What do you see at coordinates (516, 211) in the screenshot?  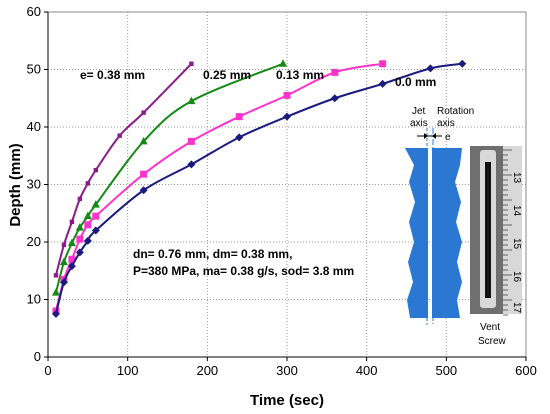 I see `ruler-label-14: 14` at bounding box center [516, 211].